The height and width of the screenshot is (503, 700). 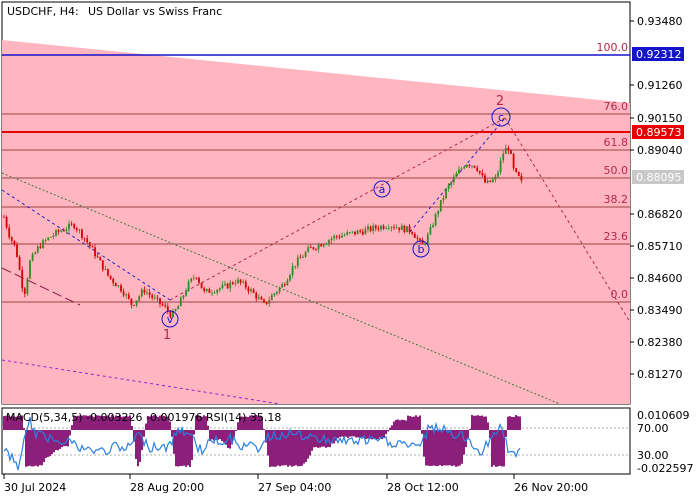 What do you see at coordinates (423, 487) in the screenshot?
I see `time-tick: 28 Oct 12:00` at bounding box center [423, 487].